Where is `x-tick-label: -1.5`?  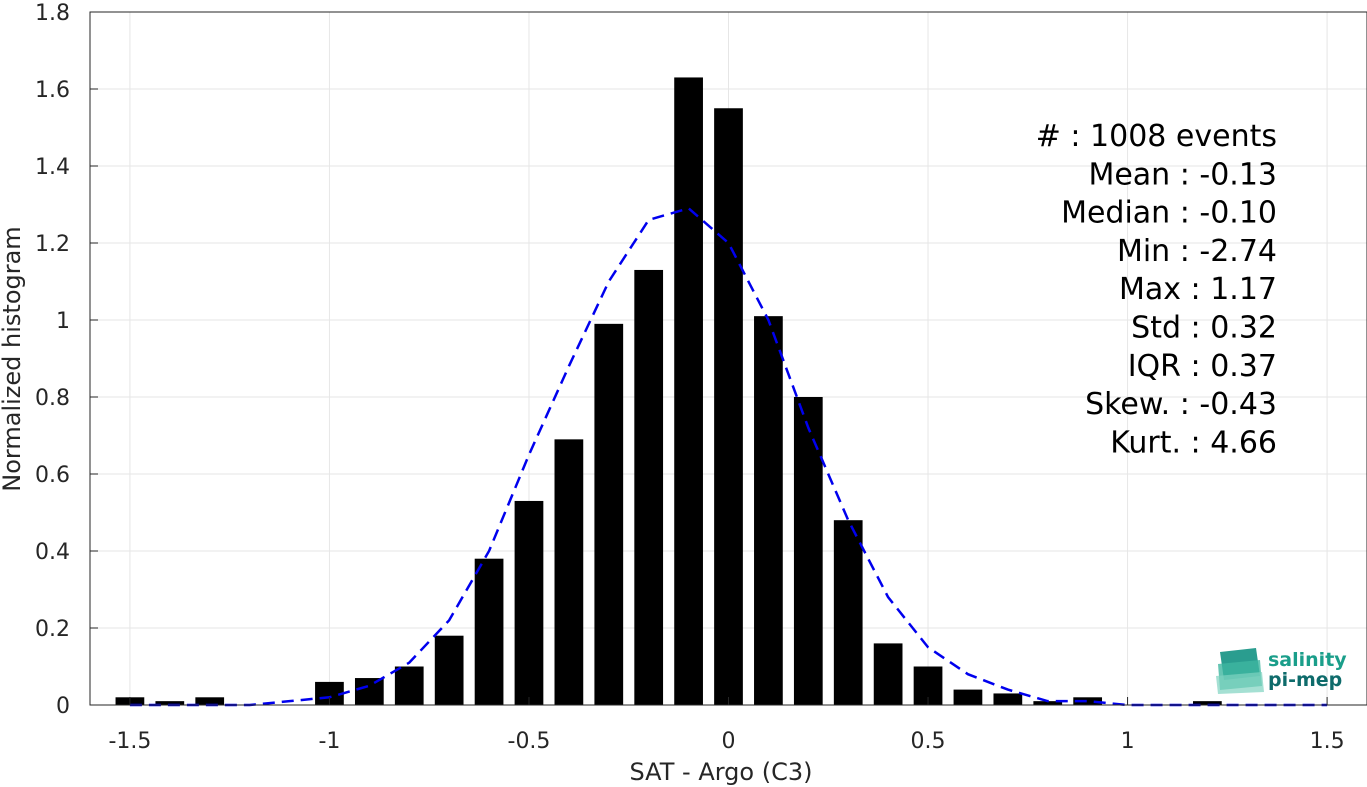
x-tick-label: -1.5 is located at coordinates (129, 741).